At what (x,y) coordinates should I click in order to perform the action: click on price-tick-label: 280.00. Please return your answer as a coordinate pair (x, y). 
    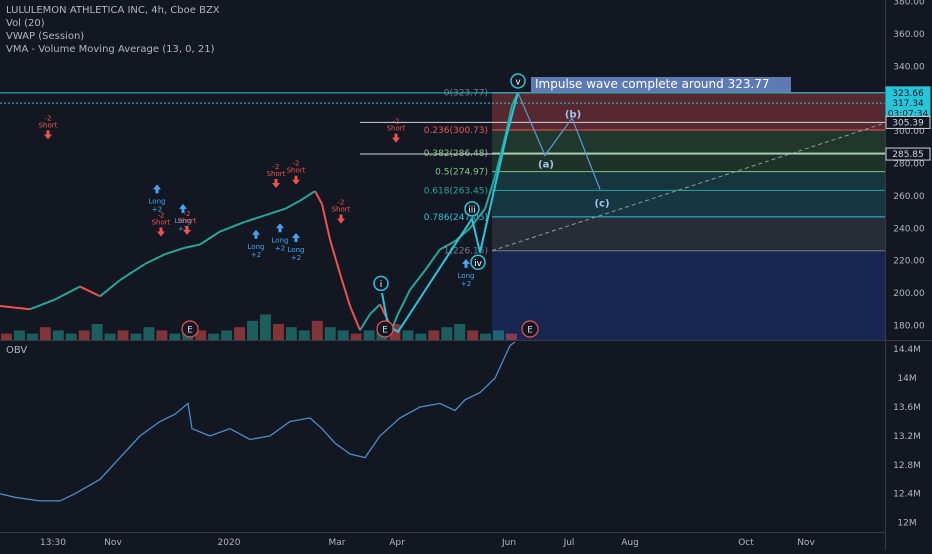
    Looking at the image, I should click on (909, 165).